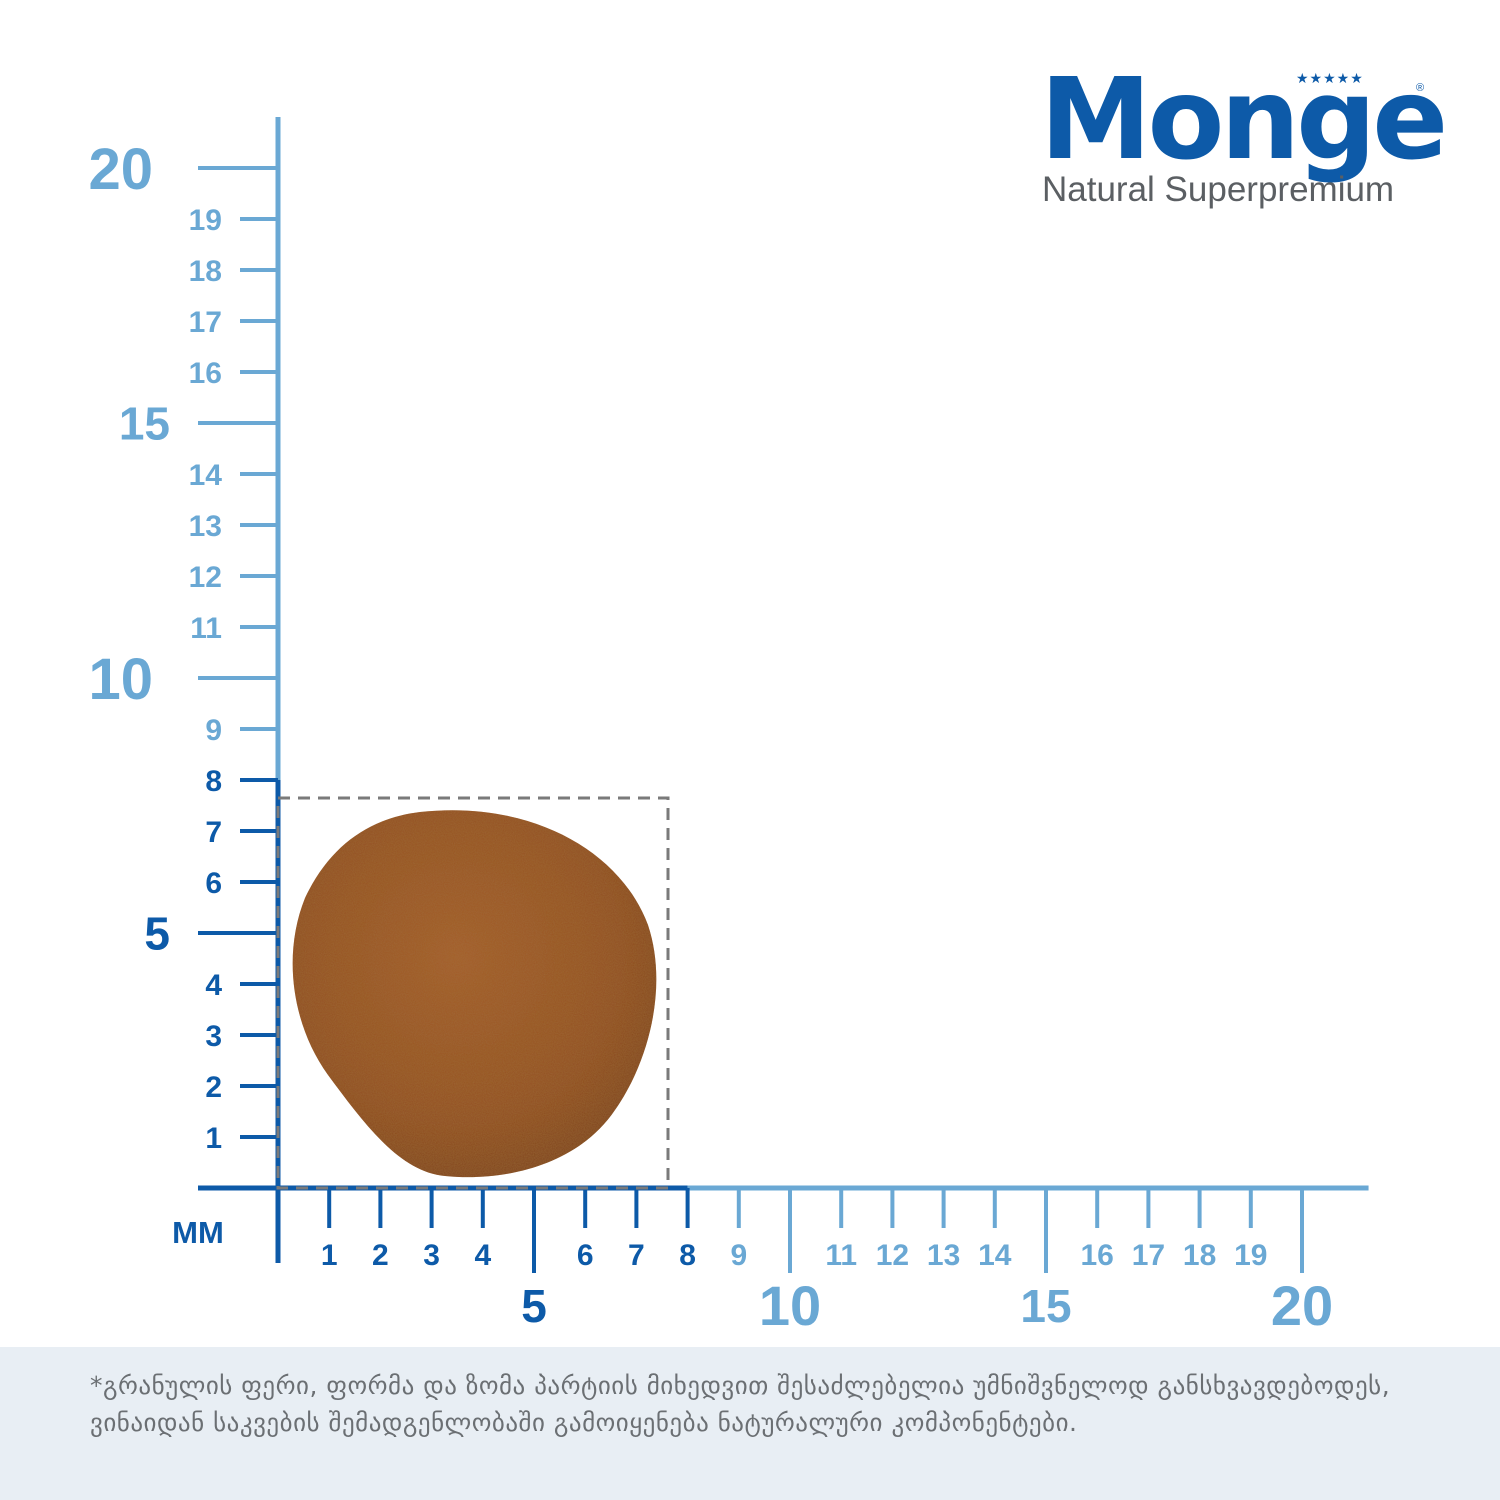  I want to click on x-axis-labels: 1 2 3 4 6 7 8 9 11 12 13 14 16 17 18 195 10 15 20, so click(827, 1288).